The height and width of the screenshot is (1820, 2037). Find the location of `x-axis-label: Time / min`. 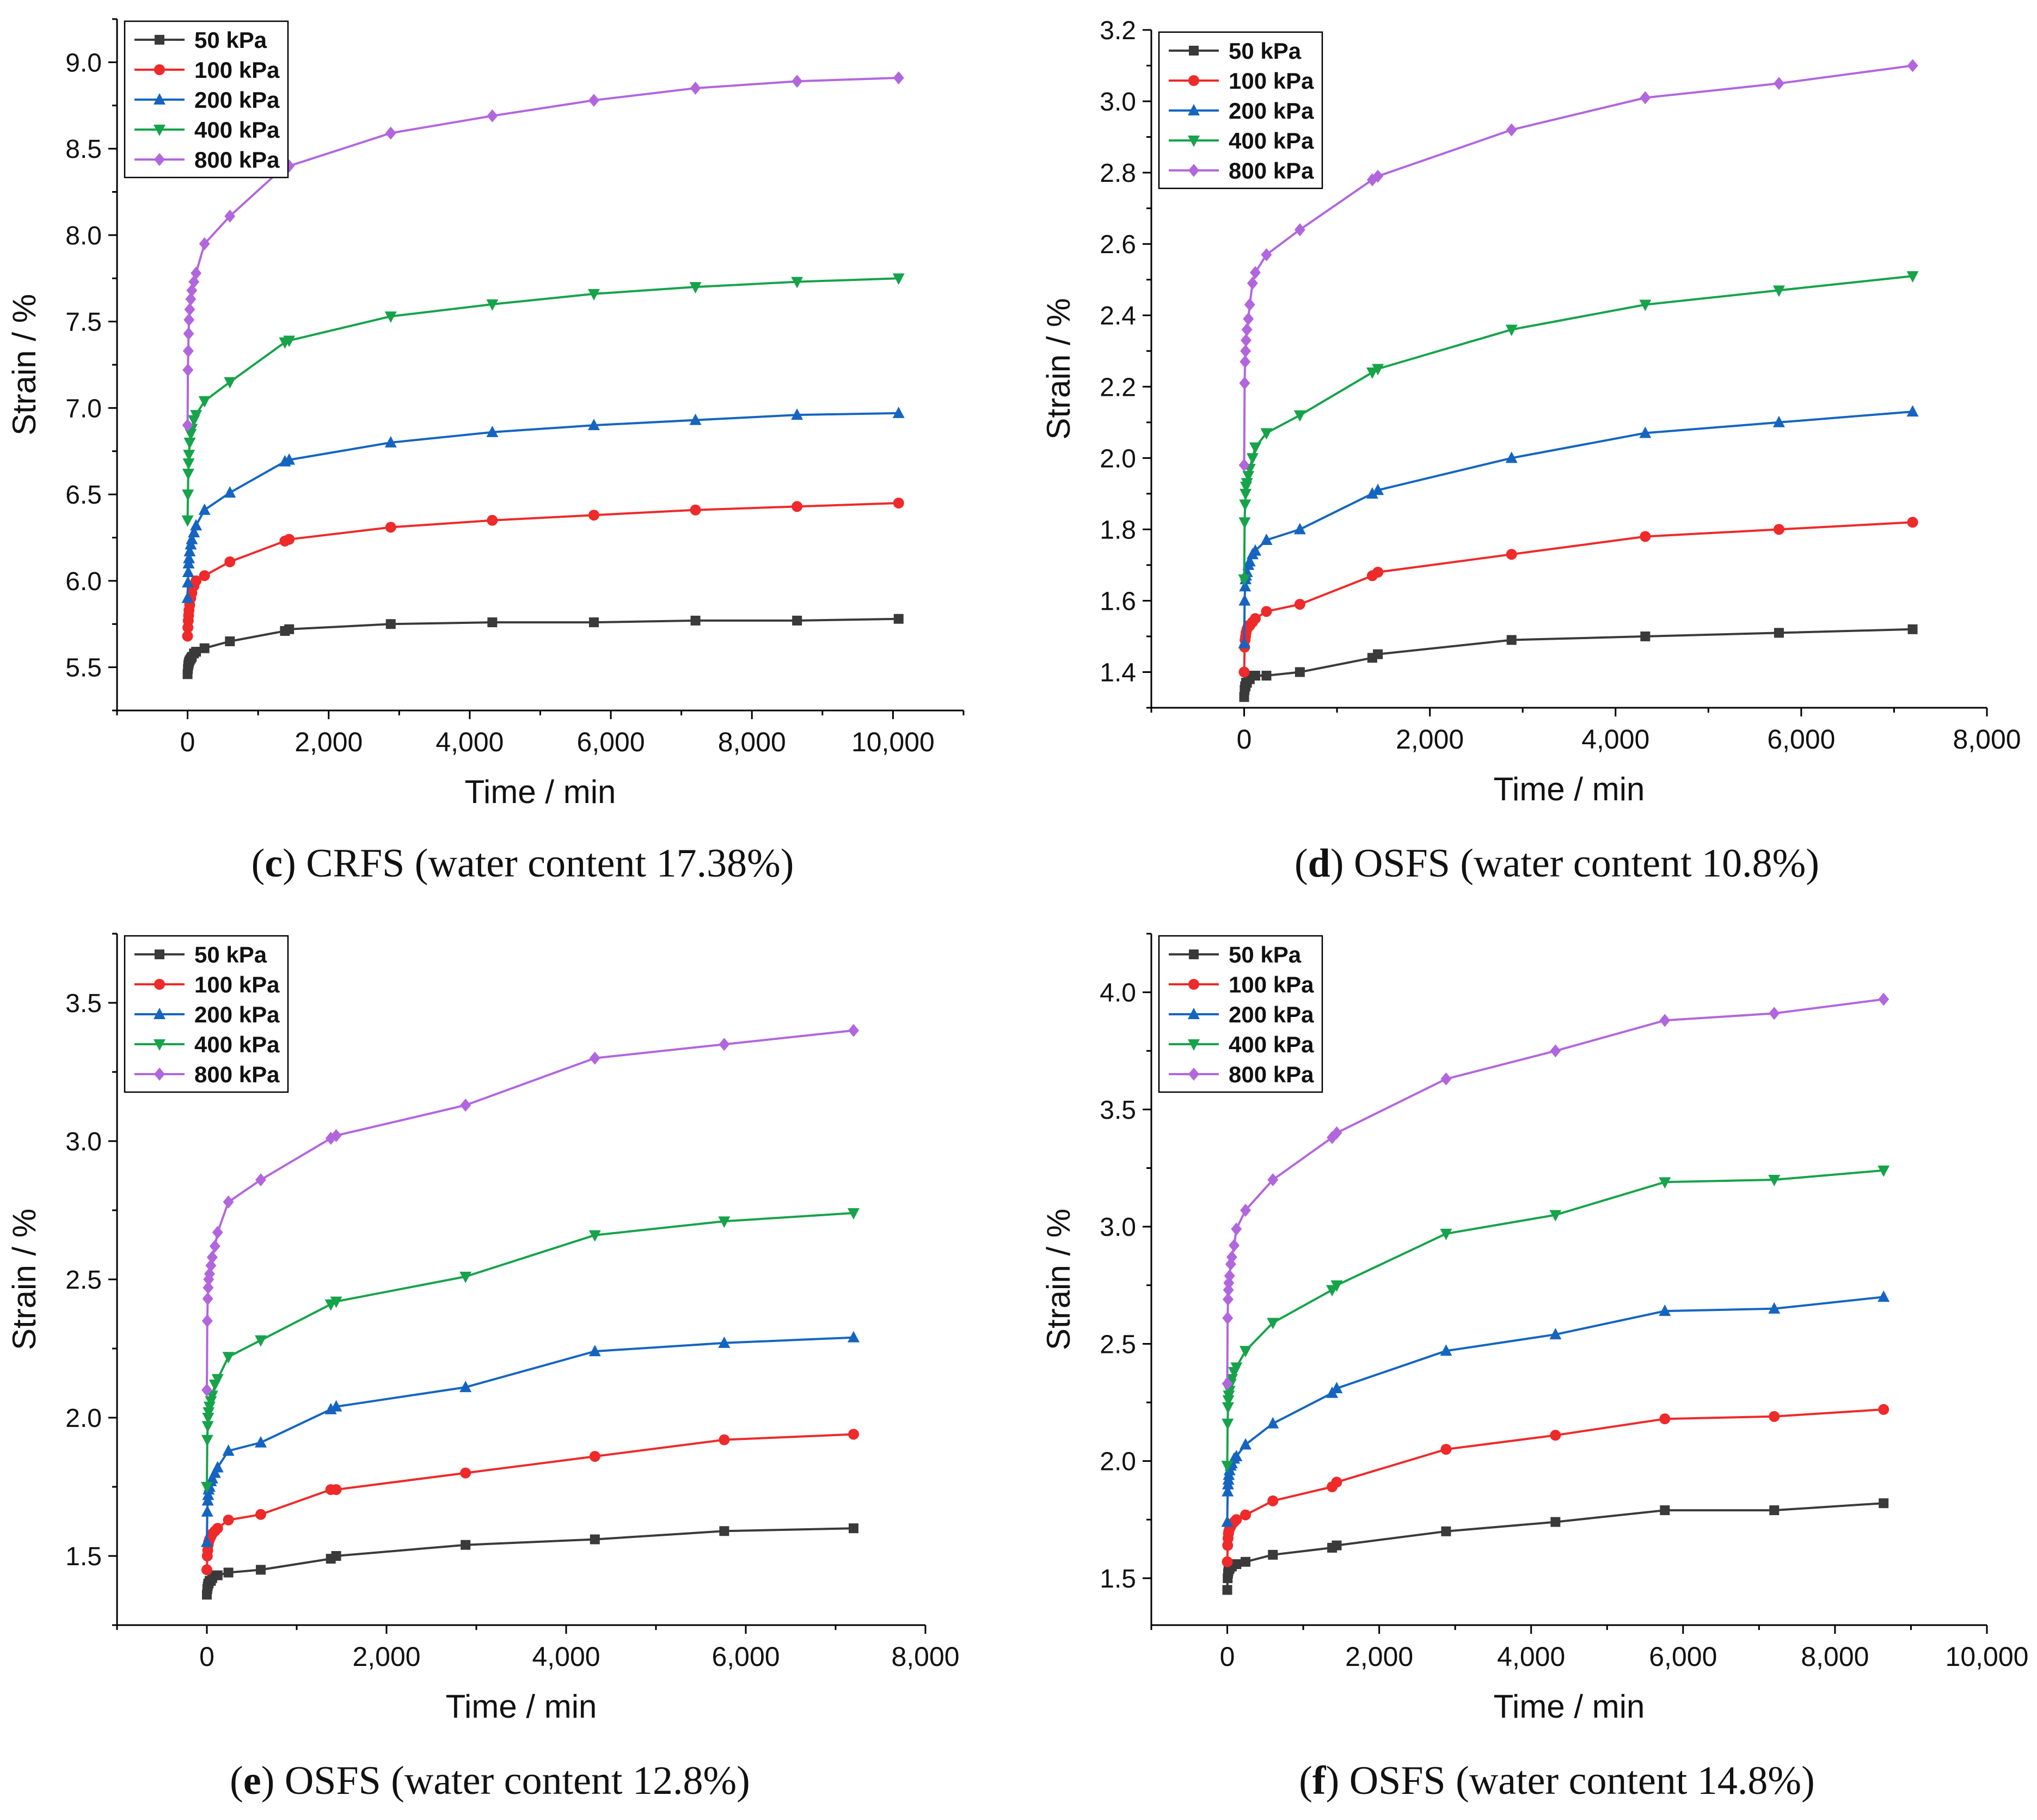

x-axis-label: Time / min is located at coordinates (1569, 789).